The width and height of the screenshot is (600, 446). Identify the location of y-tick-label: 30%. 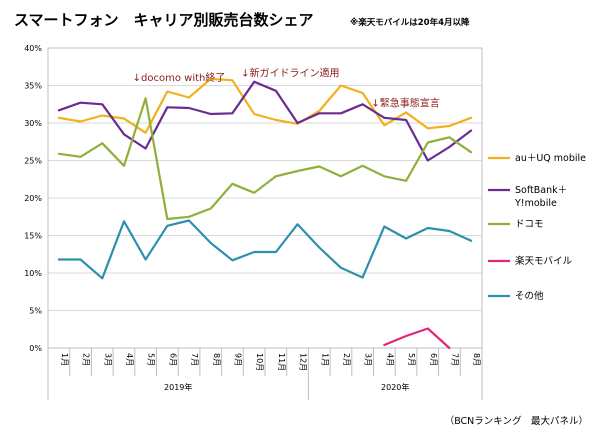
(33, 123).